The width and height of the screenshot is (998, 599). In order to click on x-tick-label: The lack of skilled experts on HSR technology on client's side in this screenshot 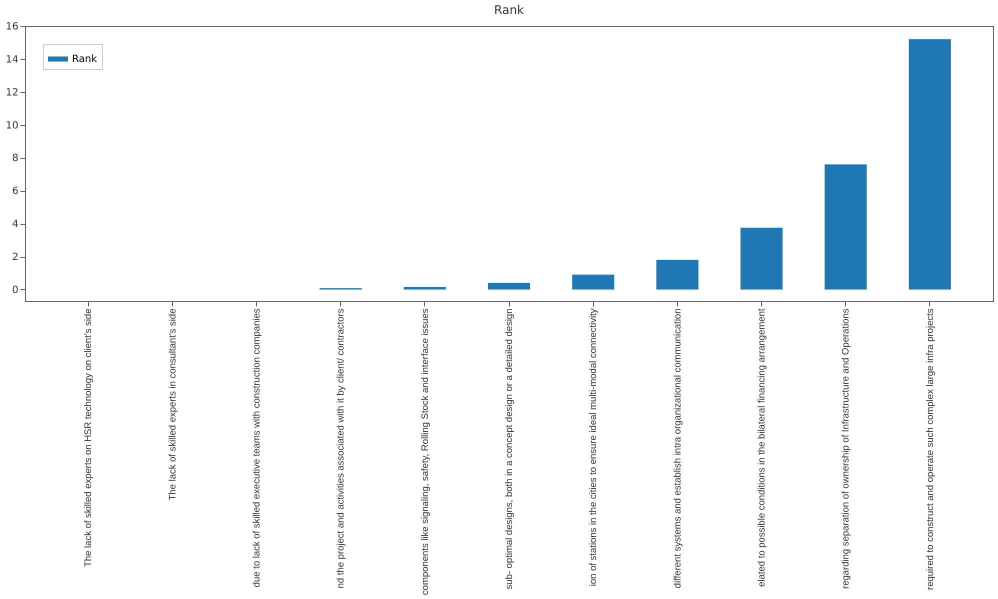, I will do `click(88, 437)`.